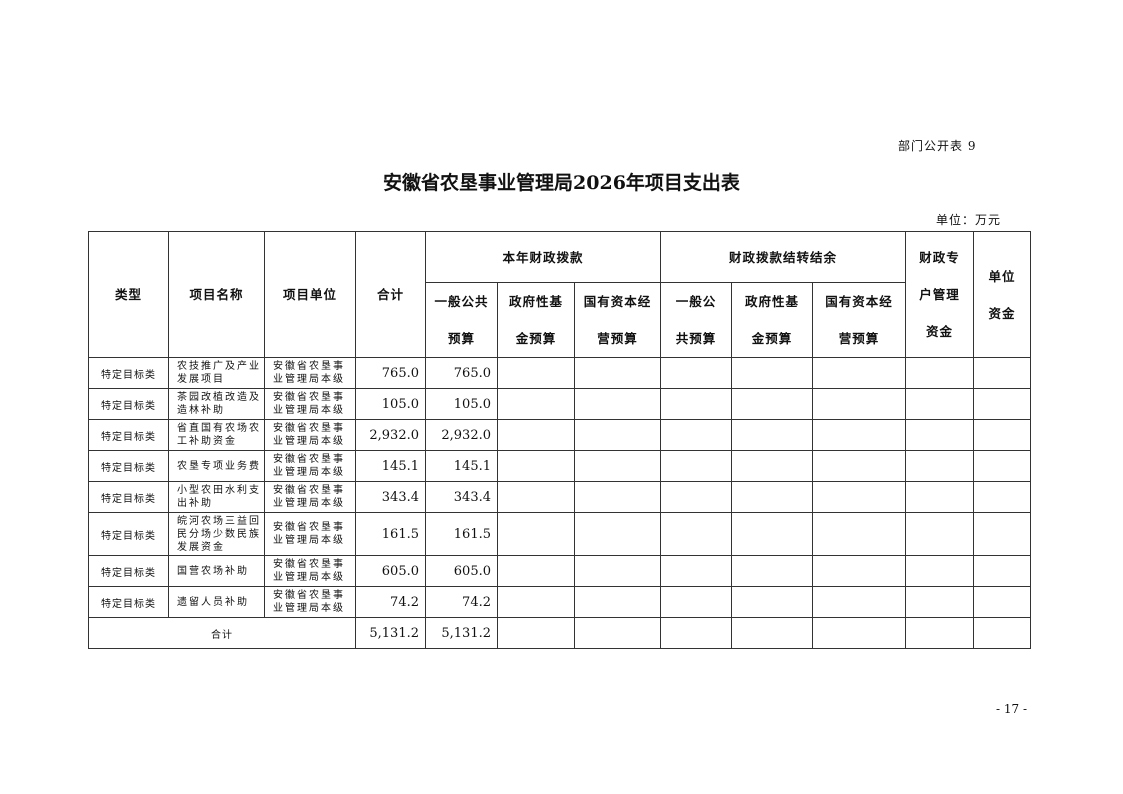 The image size is (1123, 794). I want to click on row-general-budget: 343.4, so click(461, 497).